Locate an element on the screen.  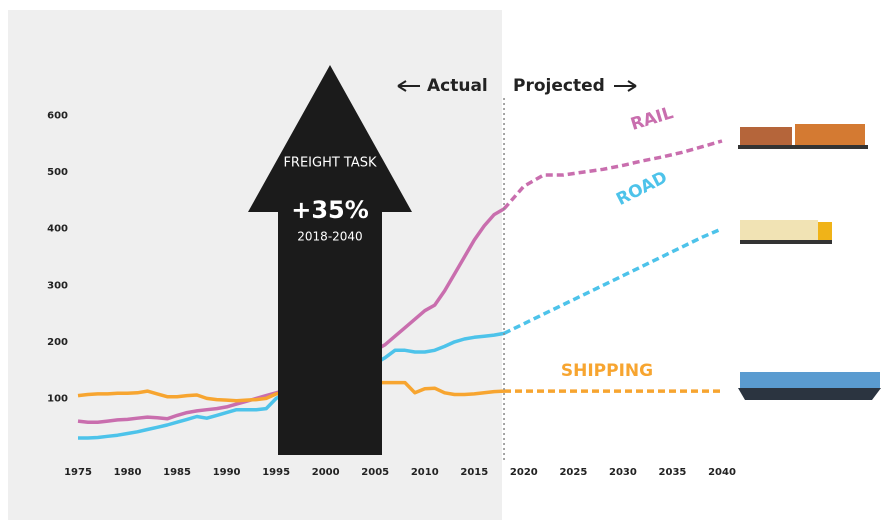
icons is located at coordinates (809, 262).